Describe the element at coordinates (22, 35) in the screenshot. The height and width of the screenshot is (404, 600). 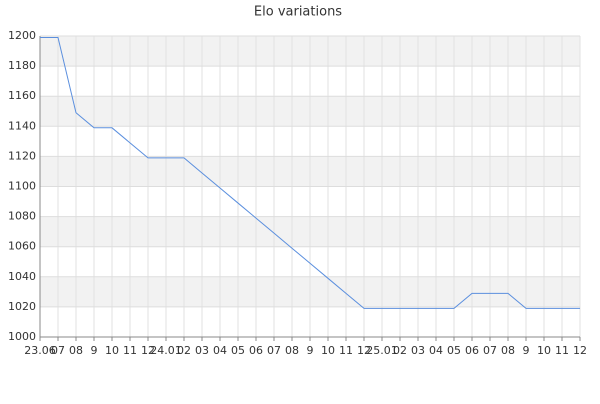
I see `y-tick-label: 1200` at that location.